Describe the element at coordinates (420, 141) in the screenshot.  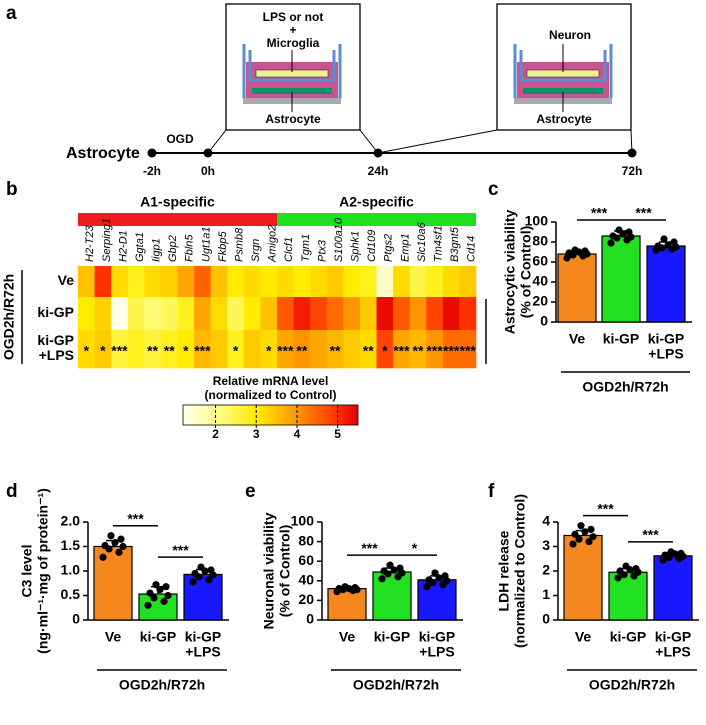
I see `connector` at that location.